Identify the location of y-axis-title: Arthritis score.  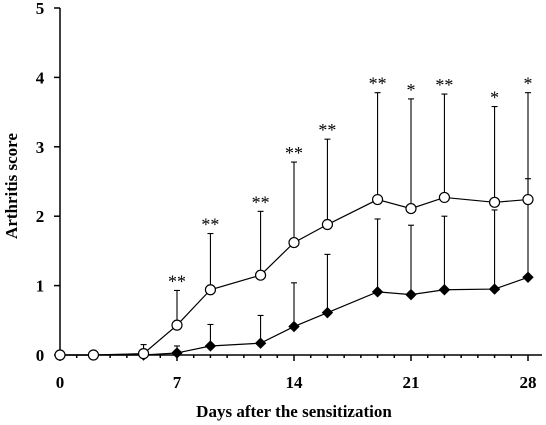
(11, 186).